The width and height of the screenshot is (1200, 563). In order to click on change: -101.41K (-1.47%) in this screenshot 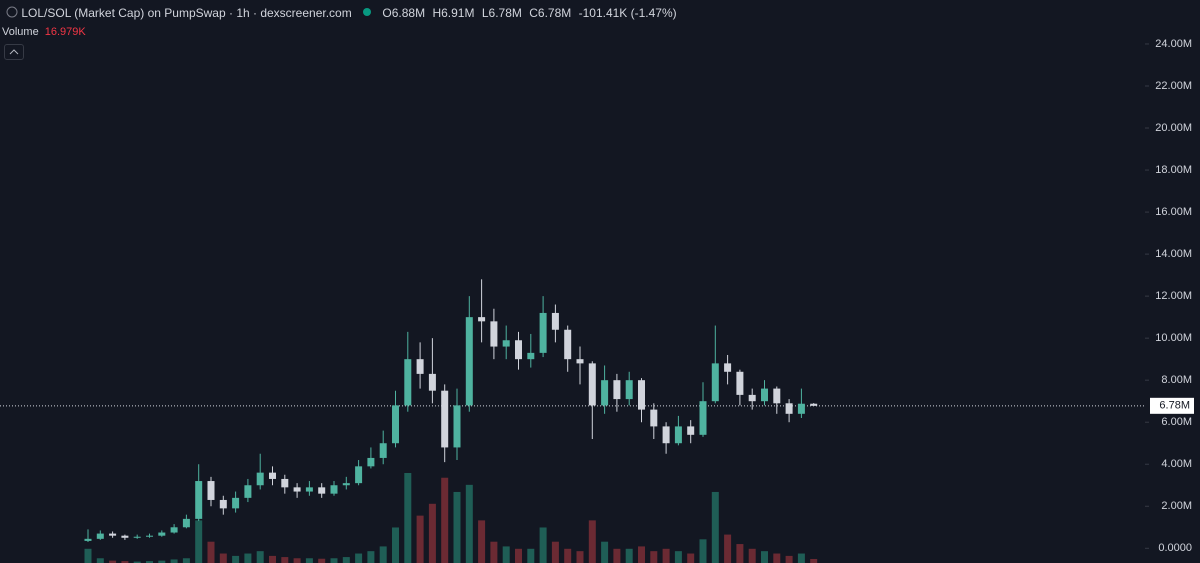, I will do `click(627, 13)`.